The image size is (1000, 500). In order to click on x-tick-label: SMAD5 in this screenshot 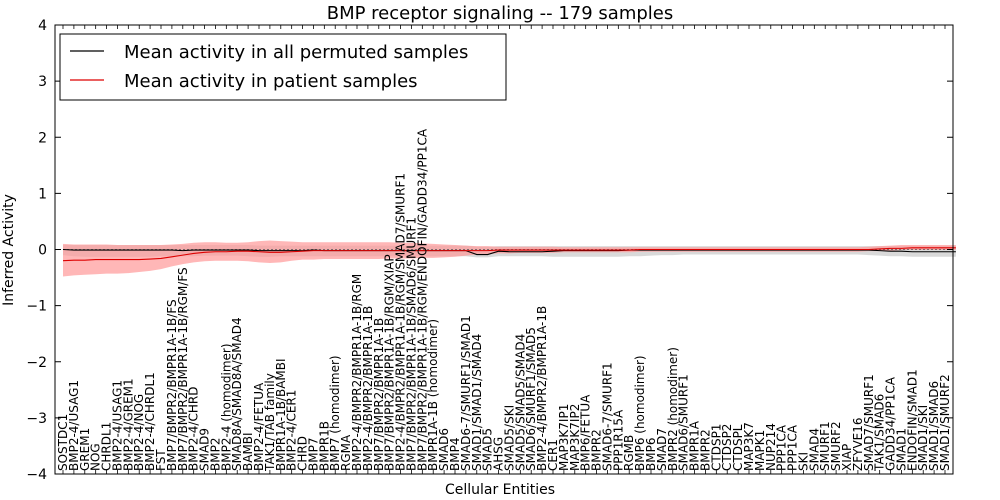, I will do `click(488, 449)`.